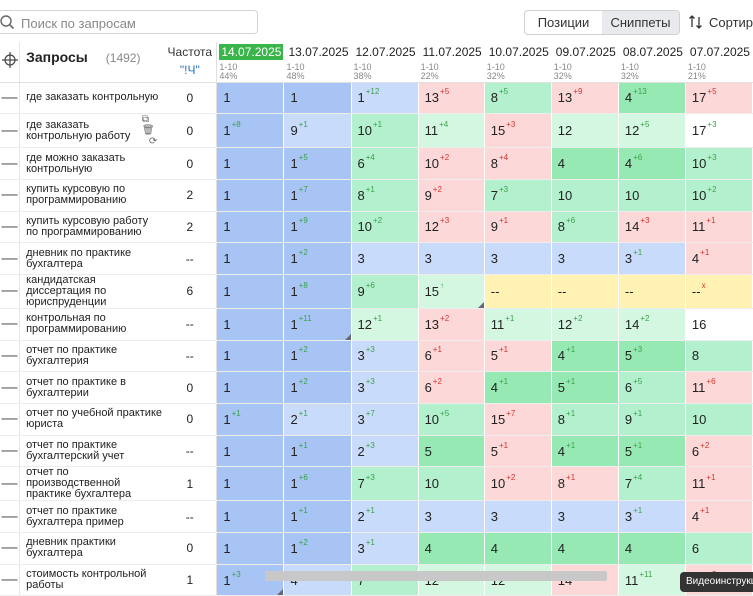 This screenshot has width=753, height=596. I want to click on position-cell: 1+7, so click(317, 195).